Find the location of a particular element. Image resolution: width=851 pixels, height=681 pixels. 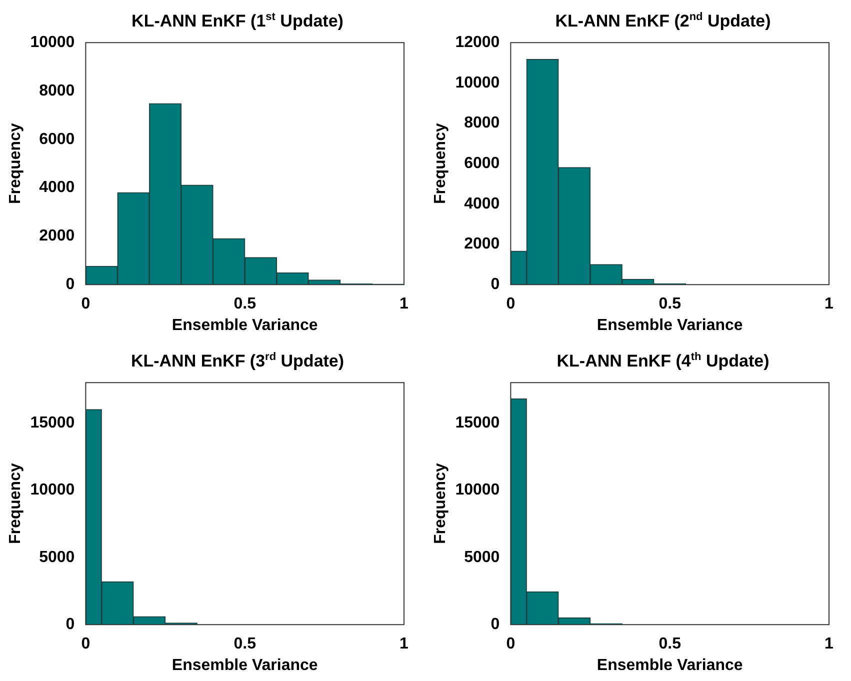

chart-title: KL-ANN EnKF (3$^{rd}$ Update) is located at coordinates (238, 360).